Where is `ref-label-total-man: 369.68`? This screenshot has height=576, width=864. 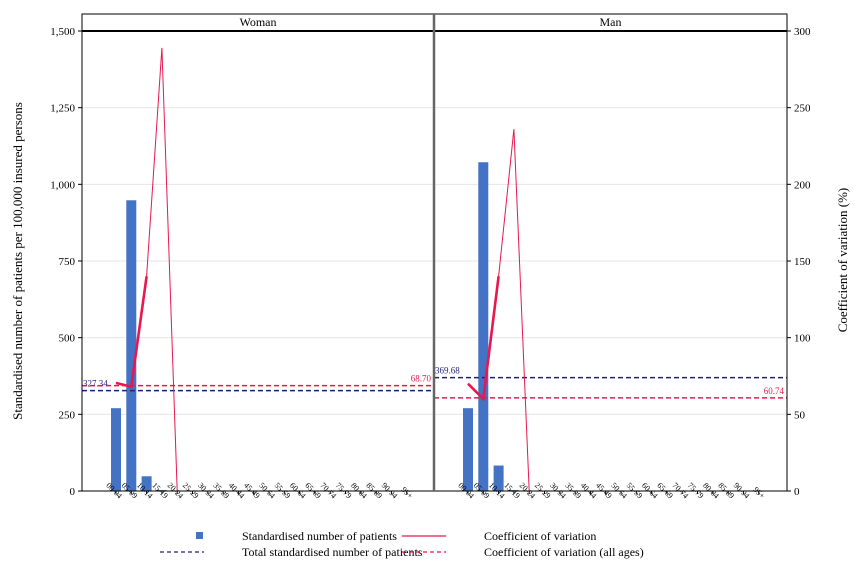 ref-label-total-man: 369.68 is located at coordinates (447, 371).